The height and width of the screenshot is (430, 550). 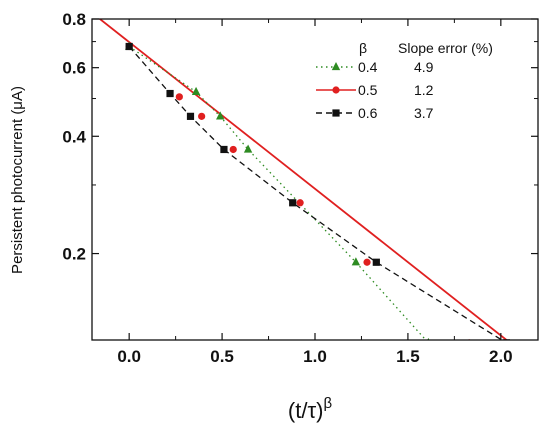 What do you see at coordinates (445, 48) in the screenshot?
I see `legend-header-value: Slope error (%)` at bounding box center [445, 48].